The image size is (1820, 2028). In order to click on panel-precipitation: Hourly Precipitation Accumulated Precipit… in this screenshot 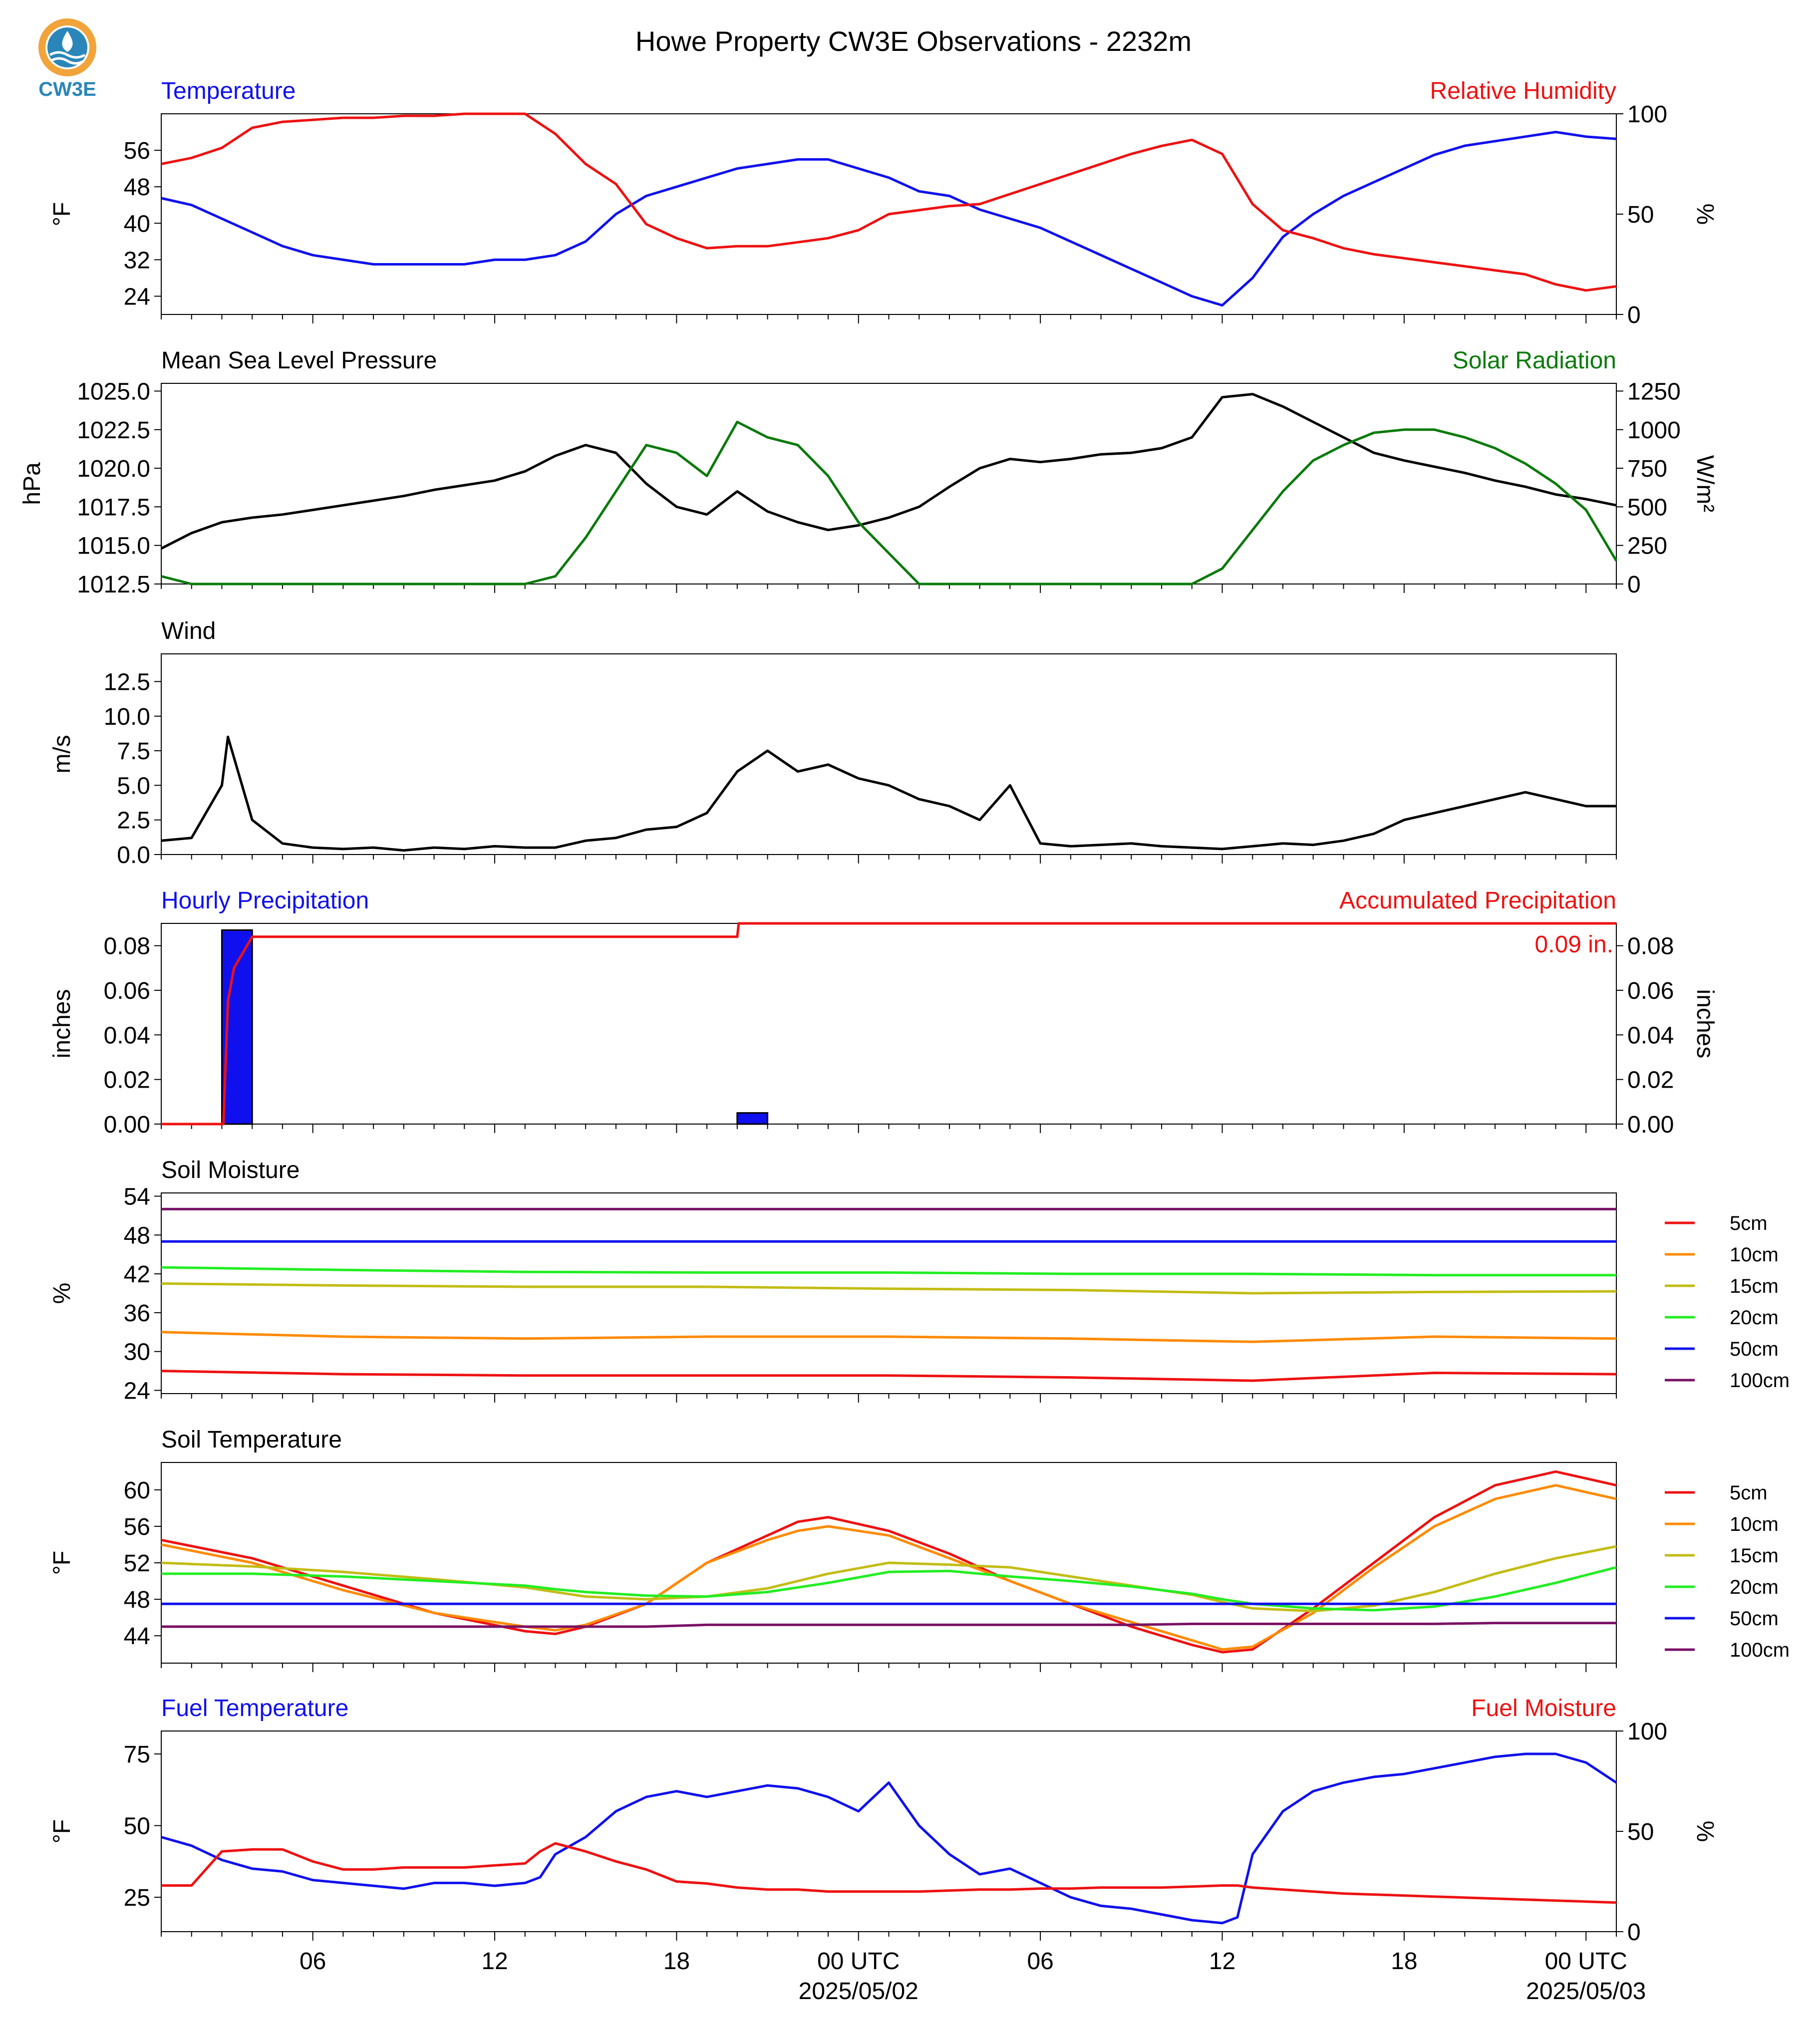, I will do `click(883, 1012)`.